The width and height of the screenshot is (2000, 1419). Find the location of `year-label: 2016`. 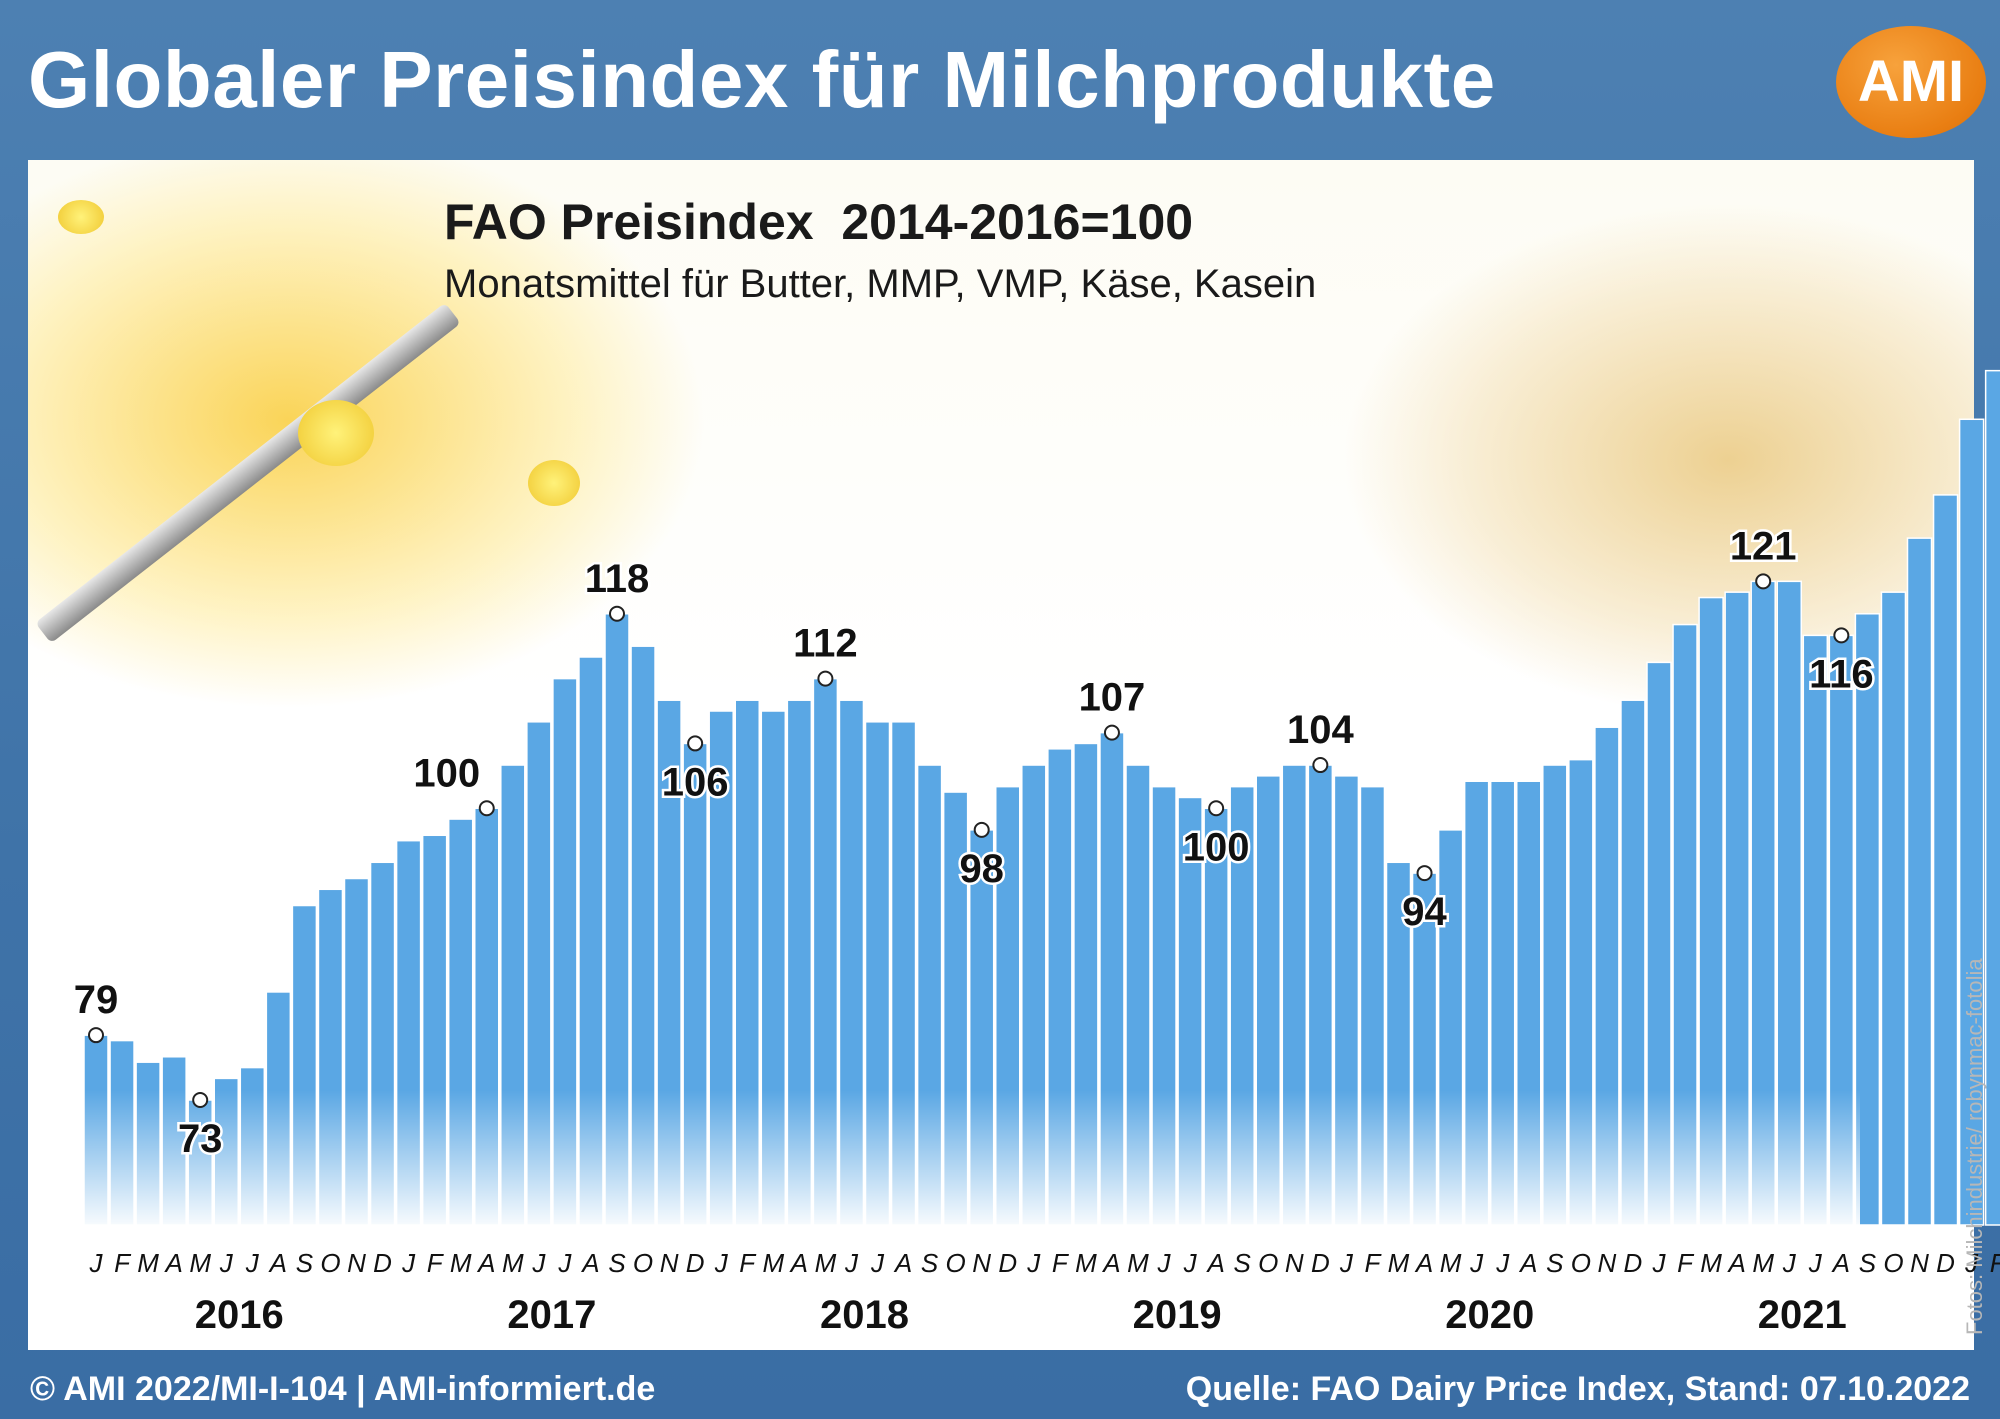

year-label: 2016 is located at coordinates (239, 1315).